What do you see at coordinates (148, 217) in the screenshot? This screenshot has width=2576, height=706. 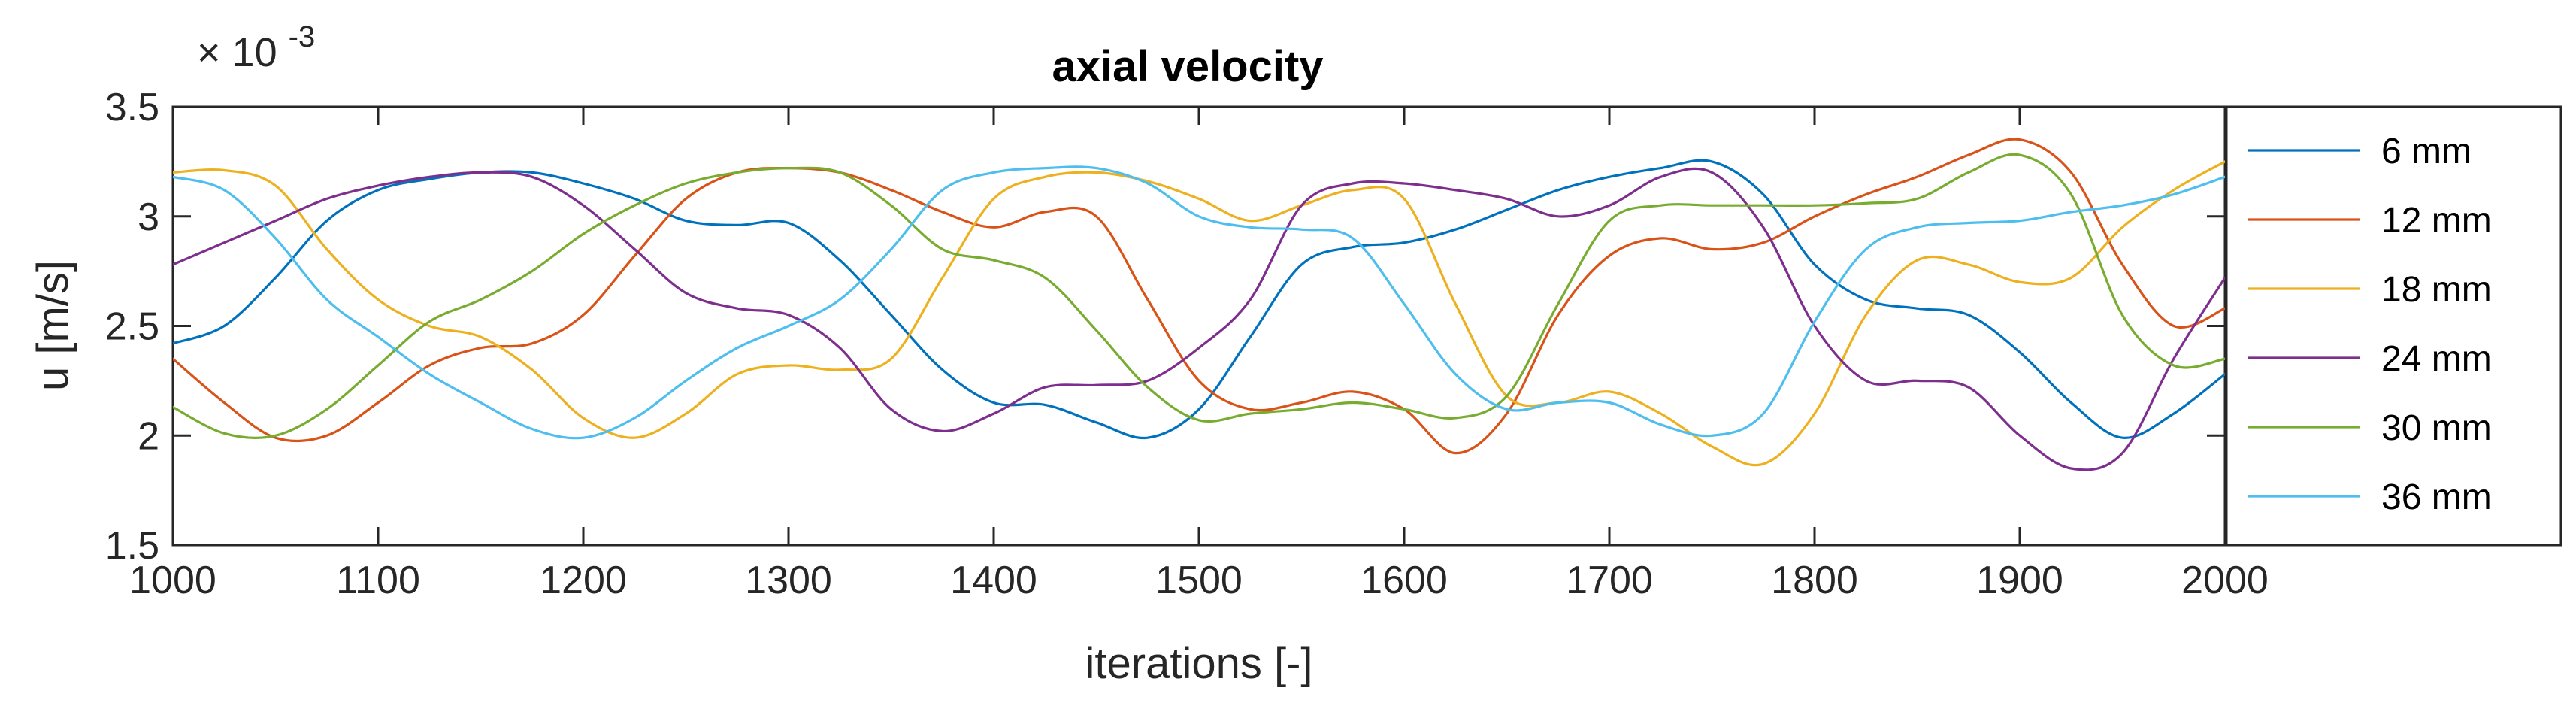 I see `y-tick-label: 3` at bounding box center [148, 217].